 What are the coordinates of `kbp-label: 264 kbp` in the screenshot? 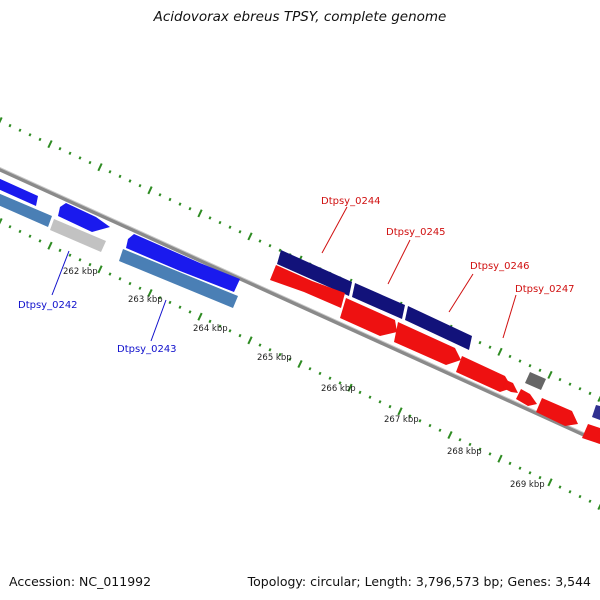 It's located at (210, 329).